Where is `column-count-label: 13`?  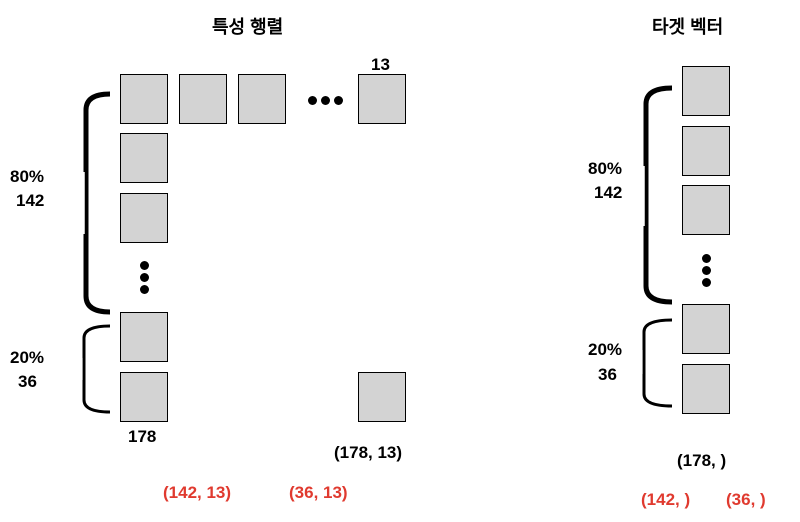 column-count-label: 13 is located at coordinates (380, 64).